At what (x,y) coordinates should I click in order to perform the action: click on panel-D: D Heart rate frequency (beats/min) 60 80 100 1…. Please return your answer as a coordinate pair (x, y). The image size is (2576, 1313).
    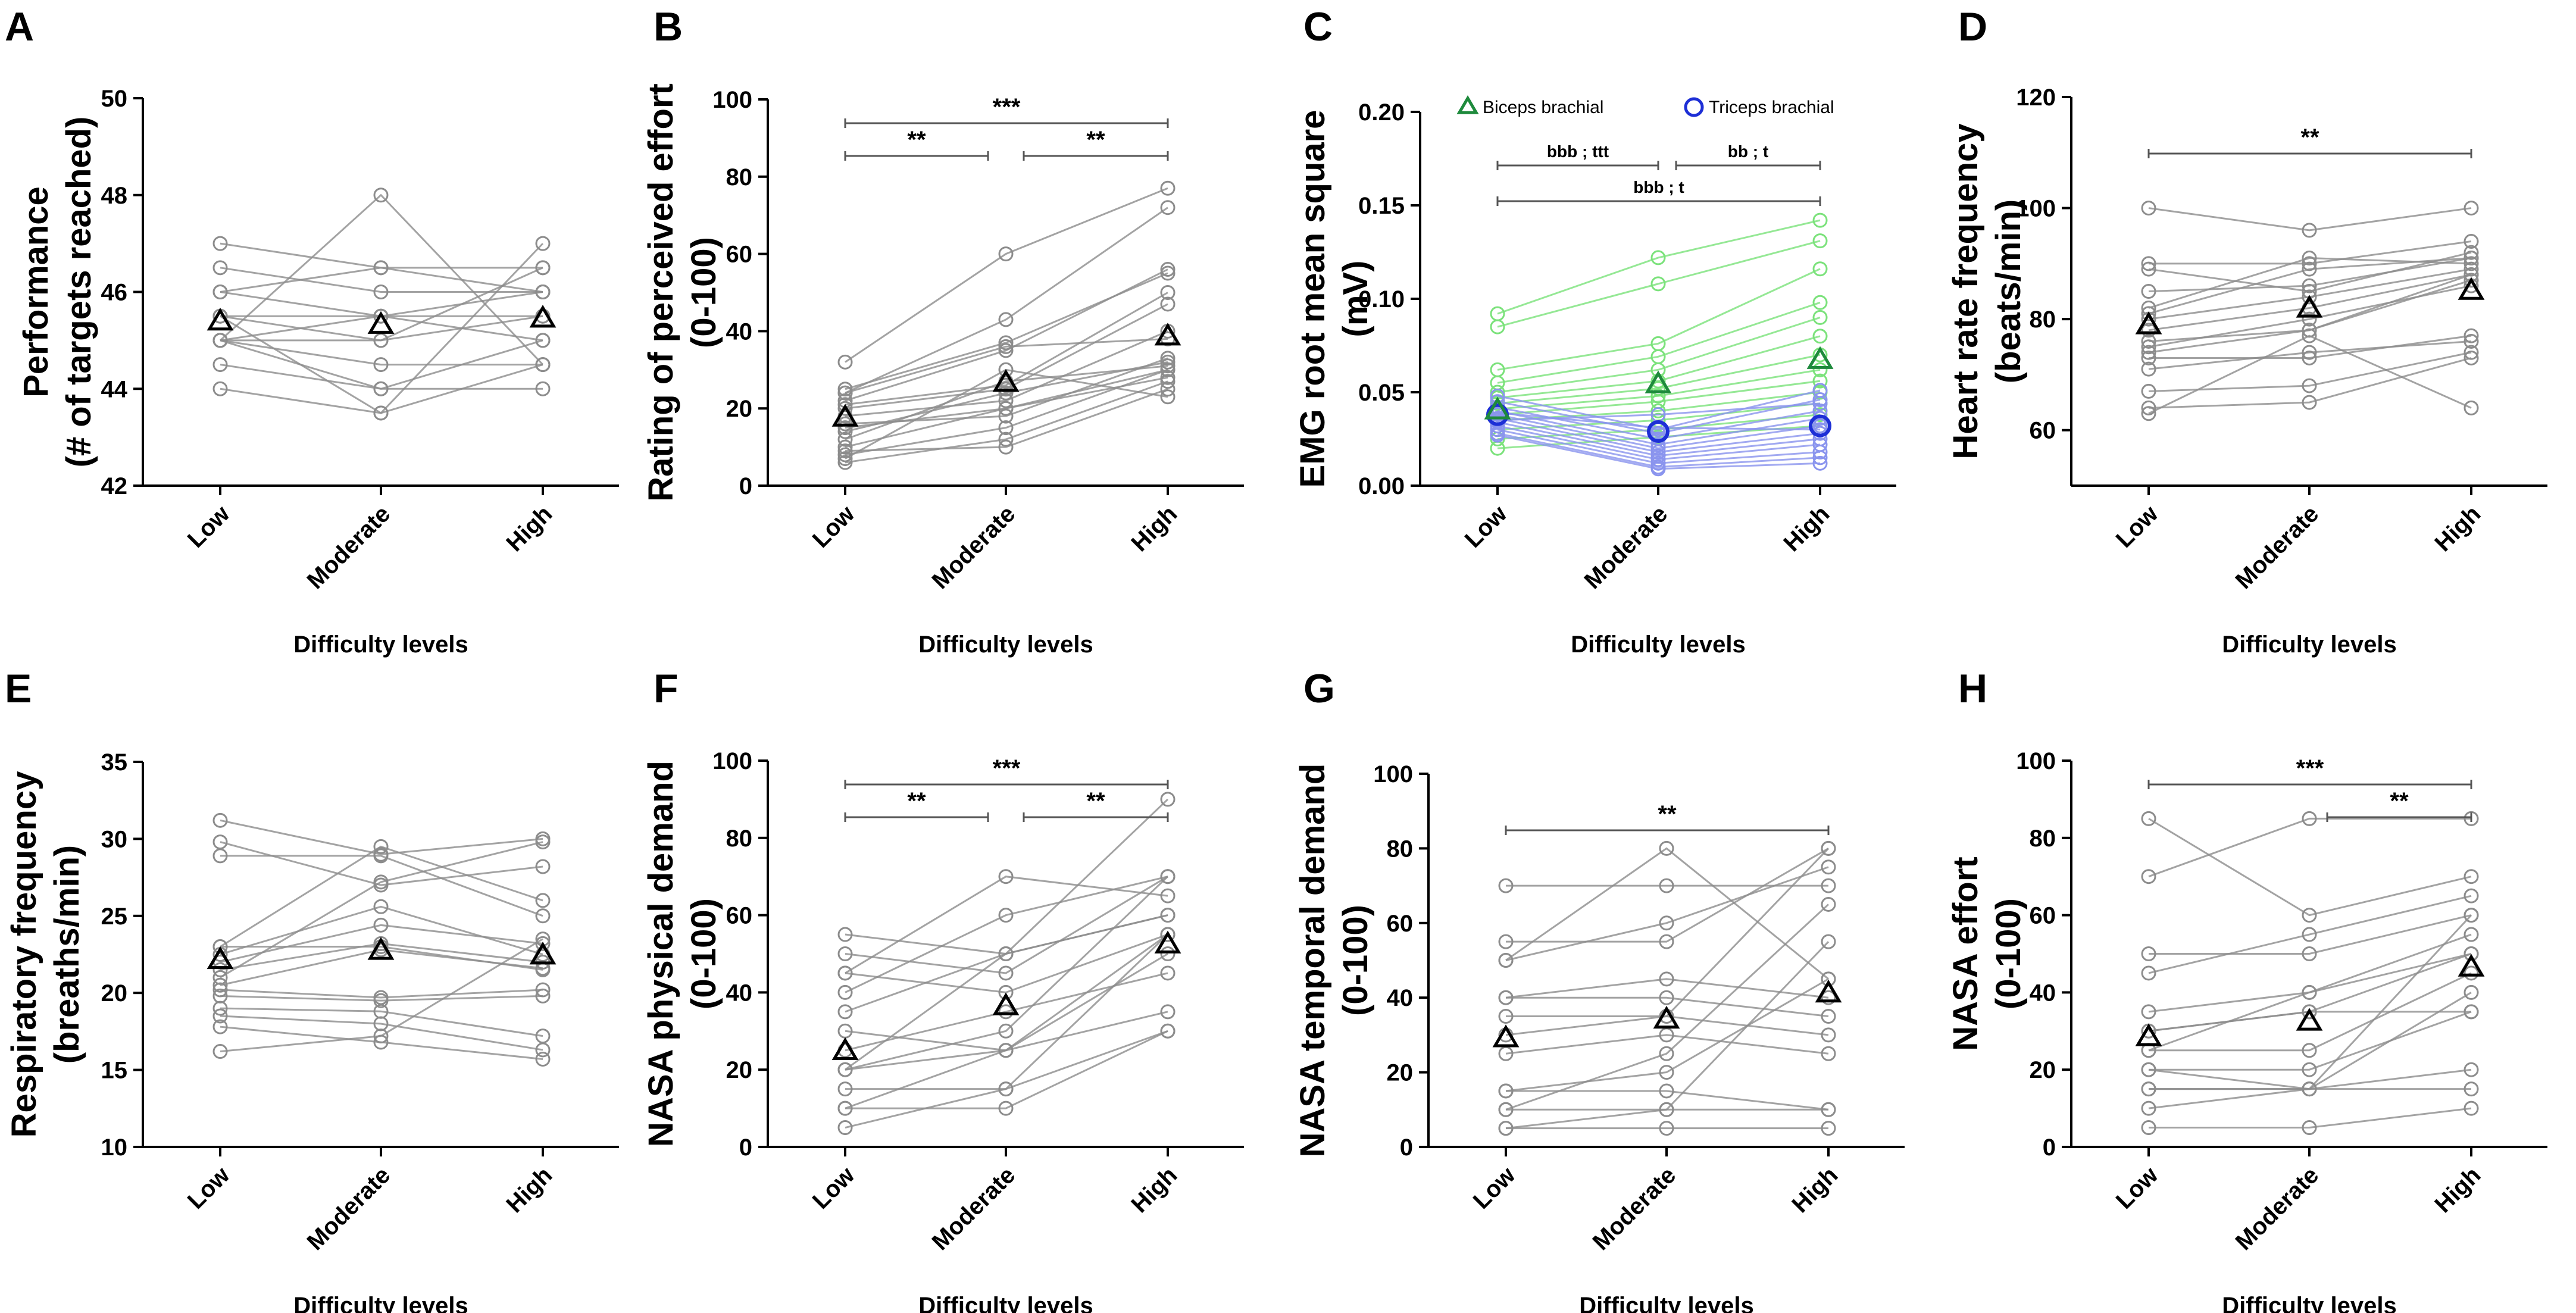
    Looking at the image, I should click on (2246, 331).